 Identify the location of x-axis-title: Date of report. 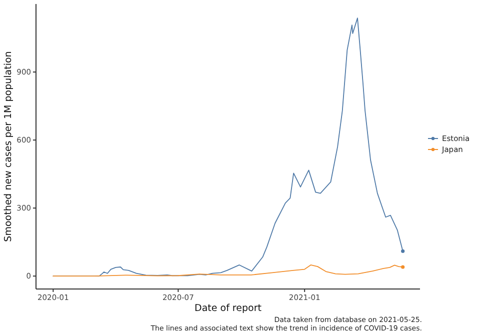
(228, 308).